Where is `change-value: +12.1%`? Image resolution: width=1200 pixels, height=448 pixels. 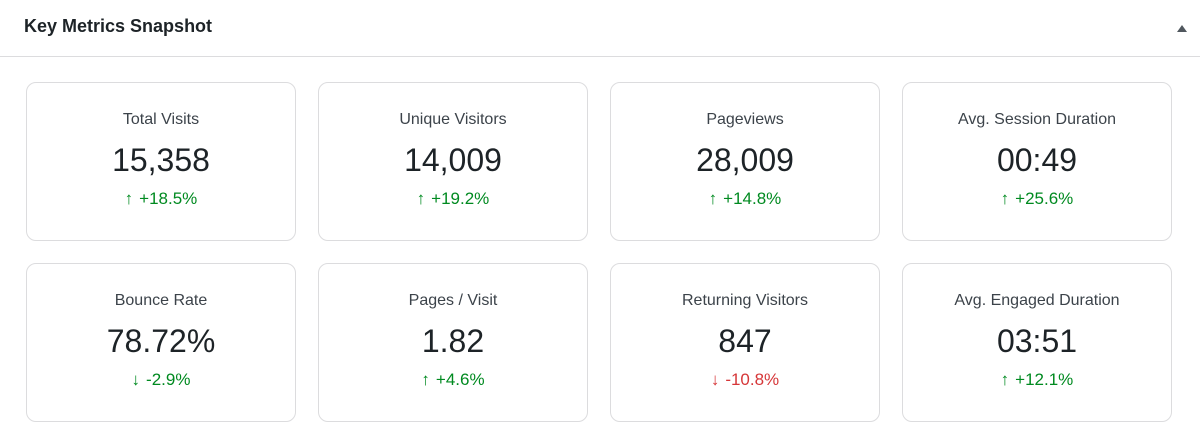
change-value: +12.1% is located at coordinates (1044, 379).